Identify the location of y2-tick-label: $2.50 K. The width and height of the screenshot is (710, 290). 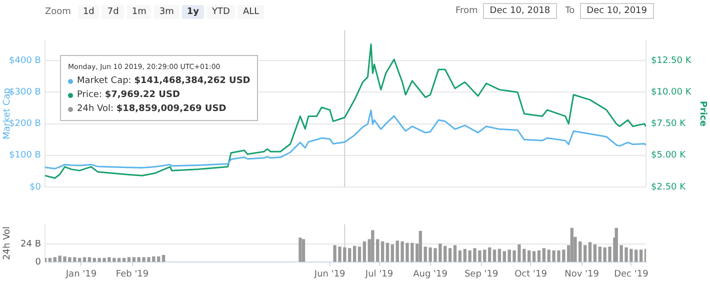
(669, 187).